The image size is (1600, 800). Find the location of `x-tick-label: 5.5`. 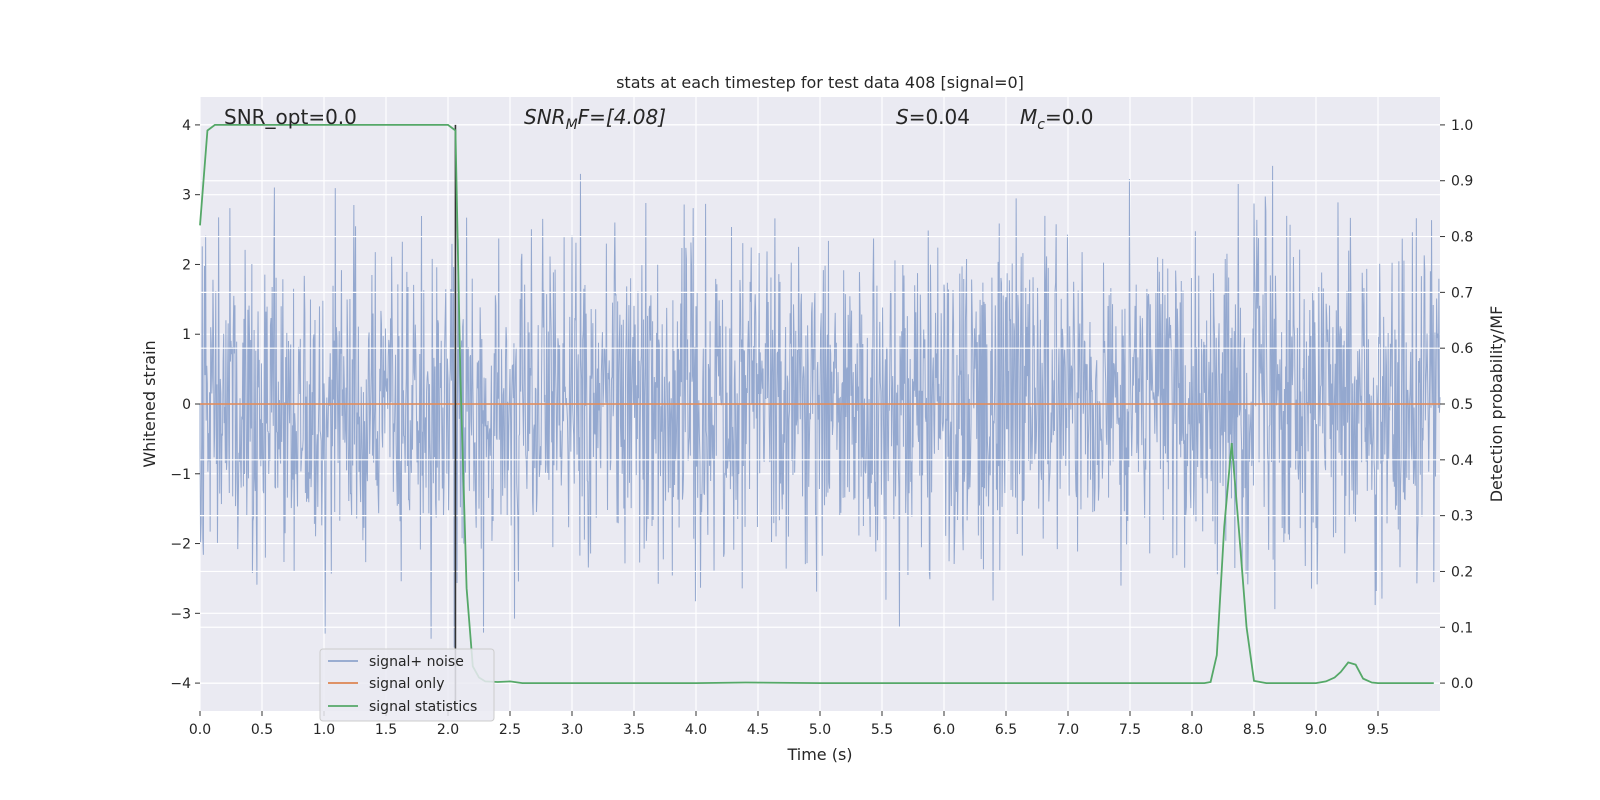

x-tick-label: 5.5 is located at coordinates (882, 730).